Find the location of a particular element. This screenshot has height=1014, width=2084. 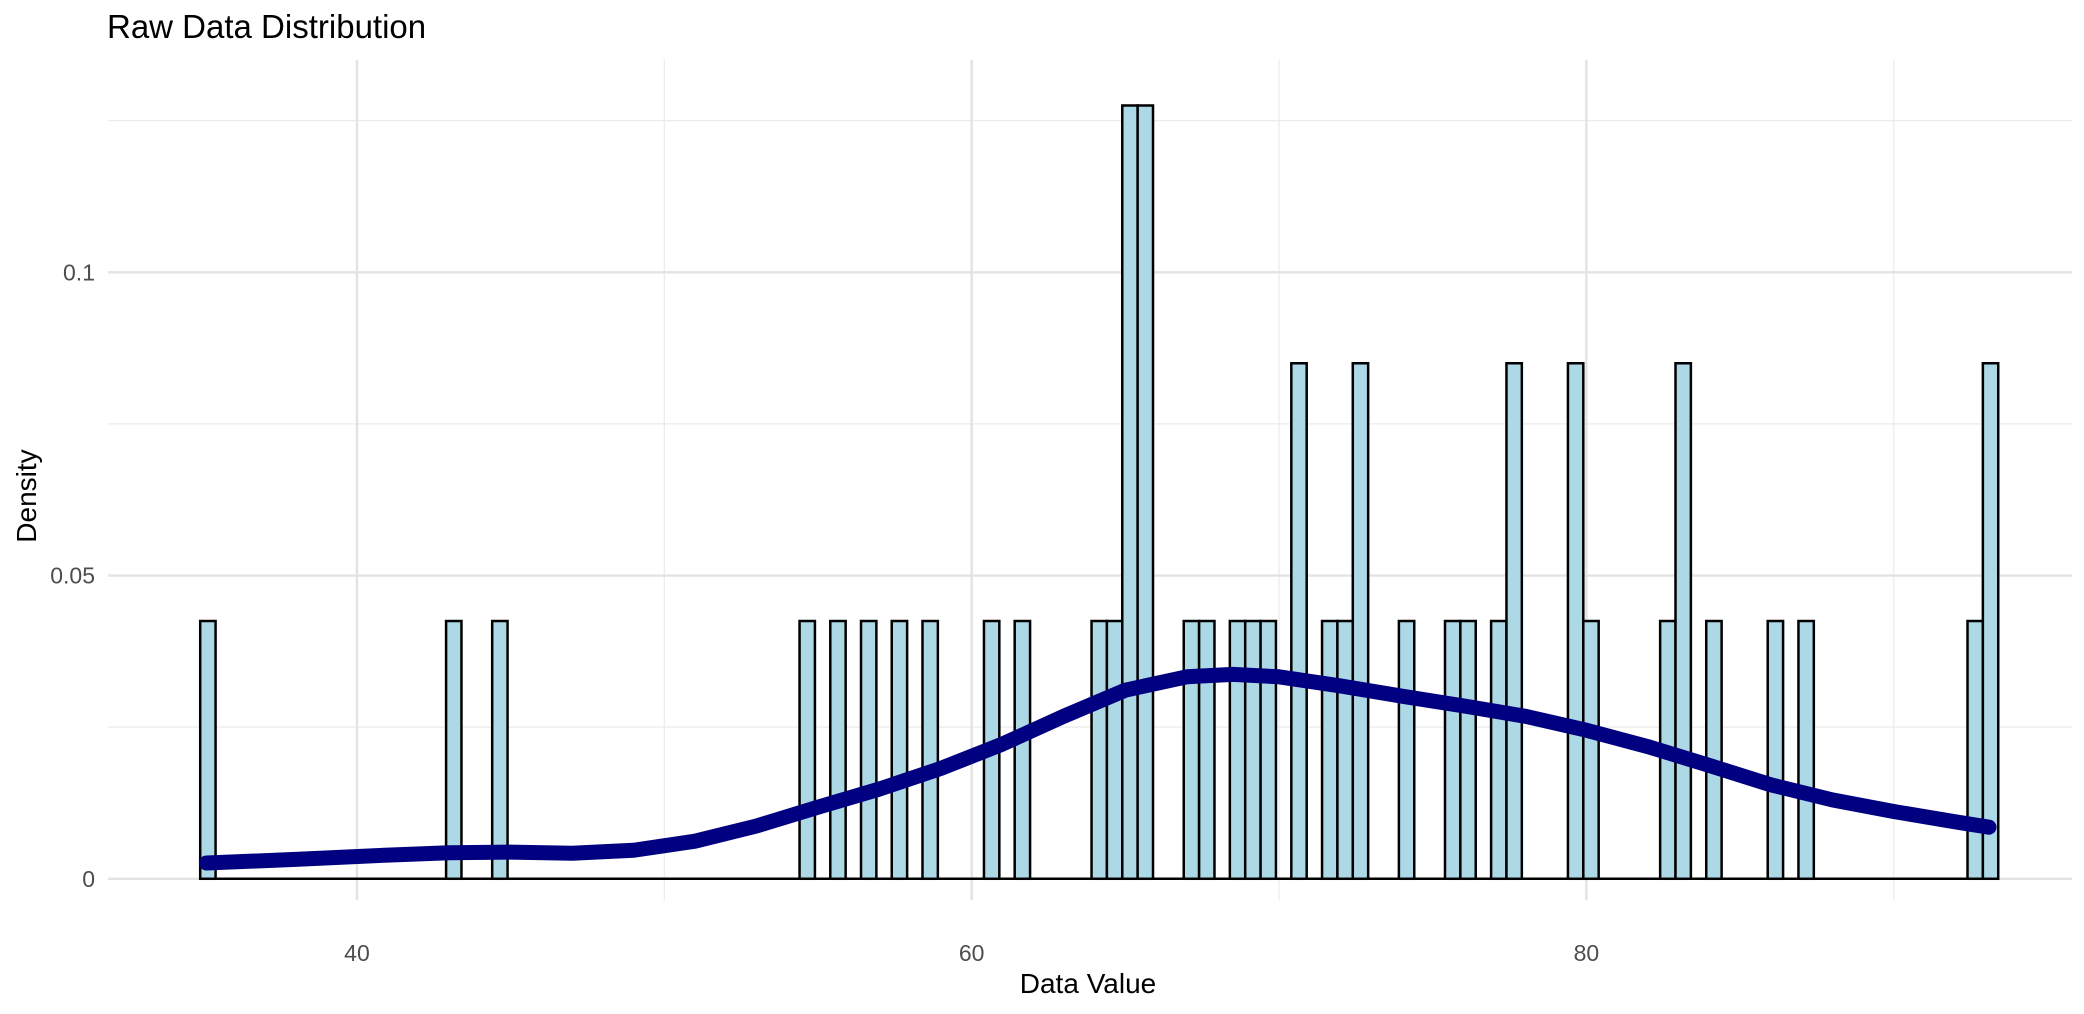

chart-title: Raw Data Distribution is located at coordinates (266, 26).